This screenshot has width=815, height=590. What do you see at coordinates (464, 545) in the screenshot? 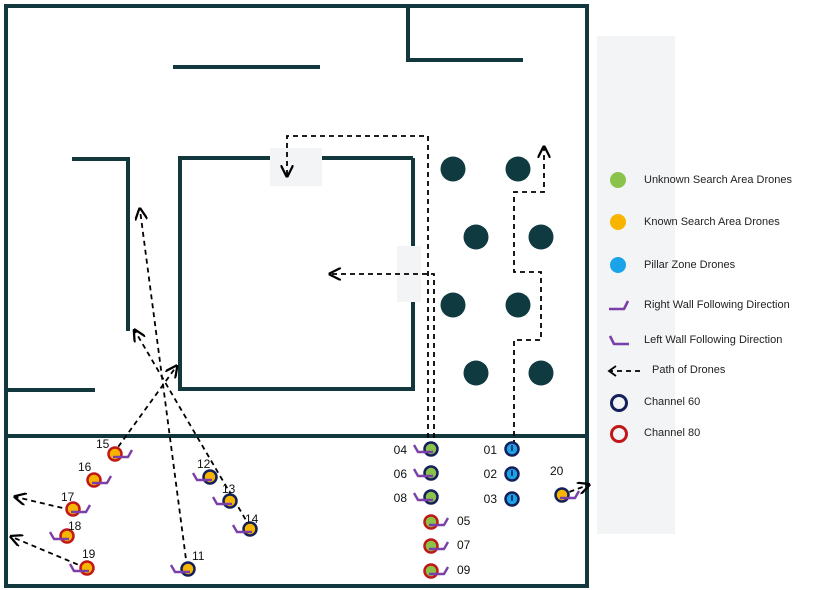
I see `drone-label: 07` at bounding box center [464, 545].